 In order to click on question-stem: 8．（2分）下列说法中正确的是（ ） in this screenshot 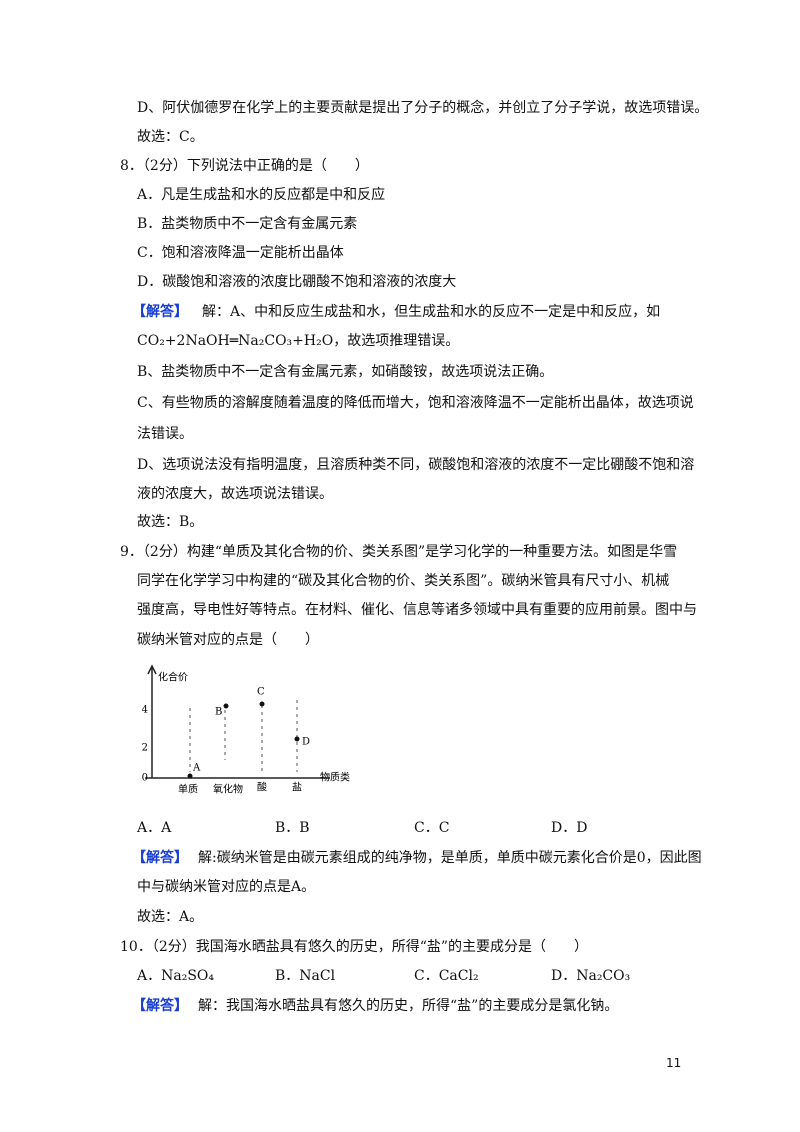, I will do `click(244, 166)`.